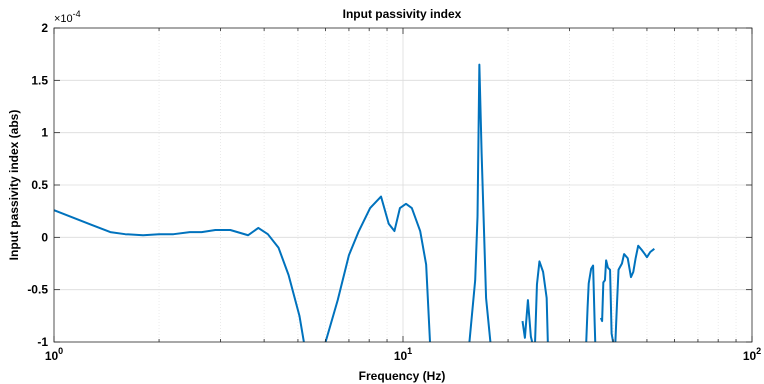 The width and height of the screenshot is (764, 384). What do you see at coordinates (409, 351) in the screenshot?
I see `x-tick-label-exponent: 1` at bounding box center [409, 351].